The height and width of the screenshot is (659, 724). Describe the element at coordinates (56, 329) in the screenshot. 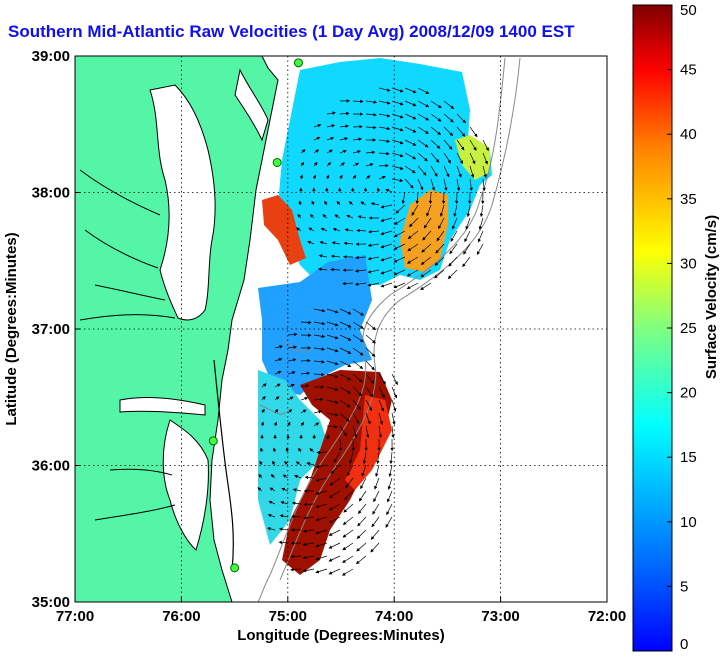

I see `y-axis: 39:00 38:00 37:00 36:00 35:00` at that location.